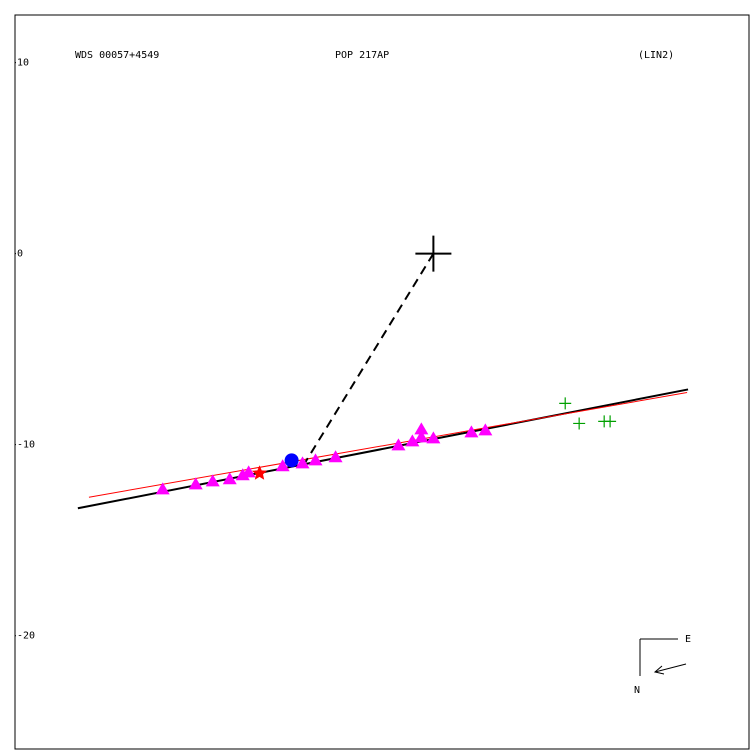 The height and width of the screenshot is (754, 750). Describe the element at coordinates (433, 253) in the screenshot. I see `primary-star` at that location.